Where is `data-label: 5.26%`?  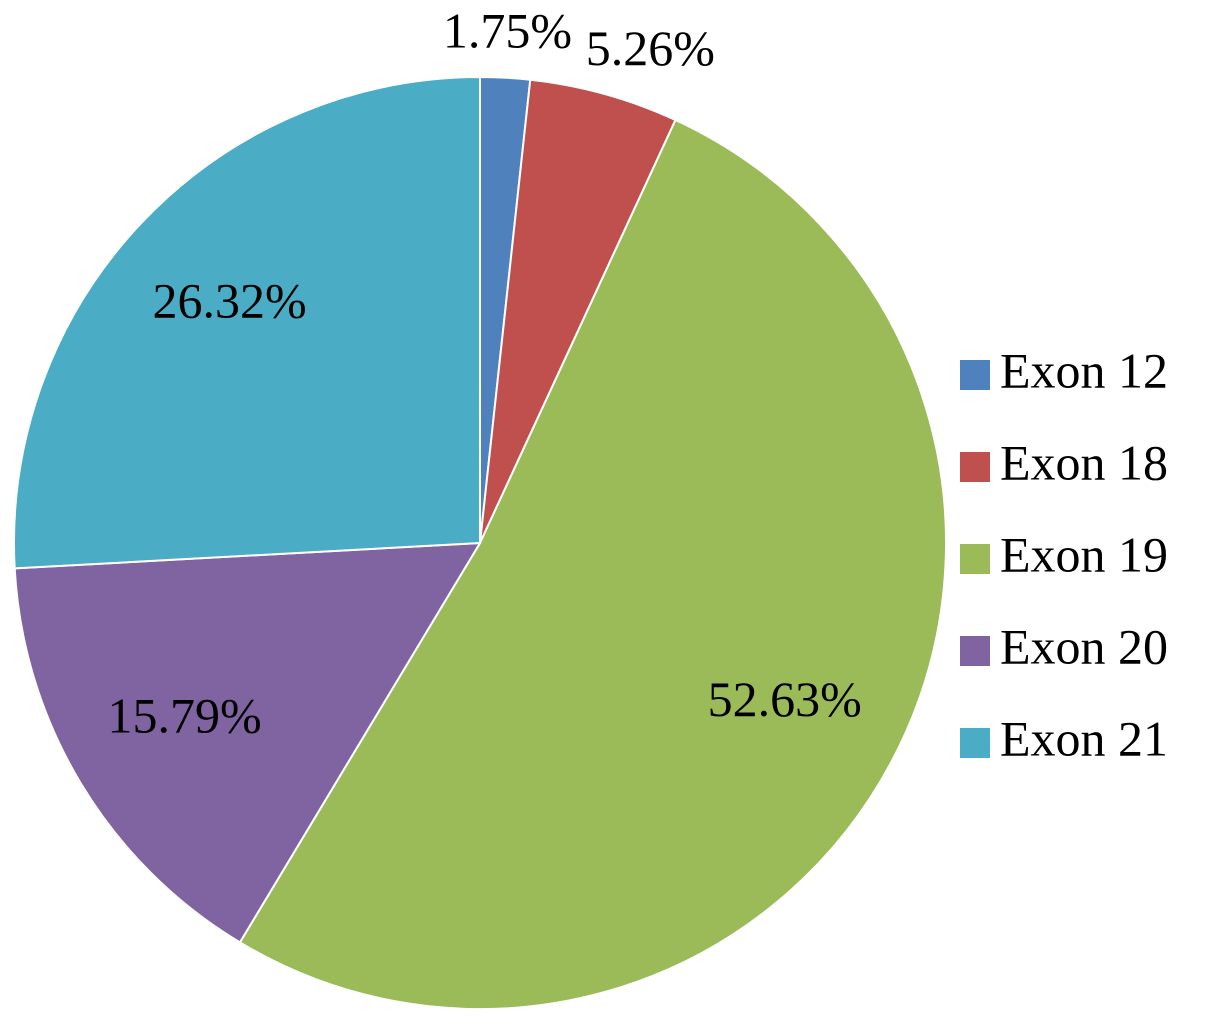 data-label: 5.26% is located at coordinates (650, 48).